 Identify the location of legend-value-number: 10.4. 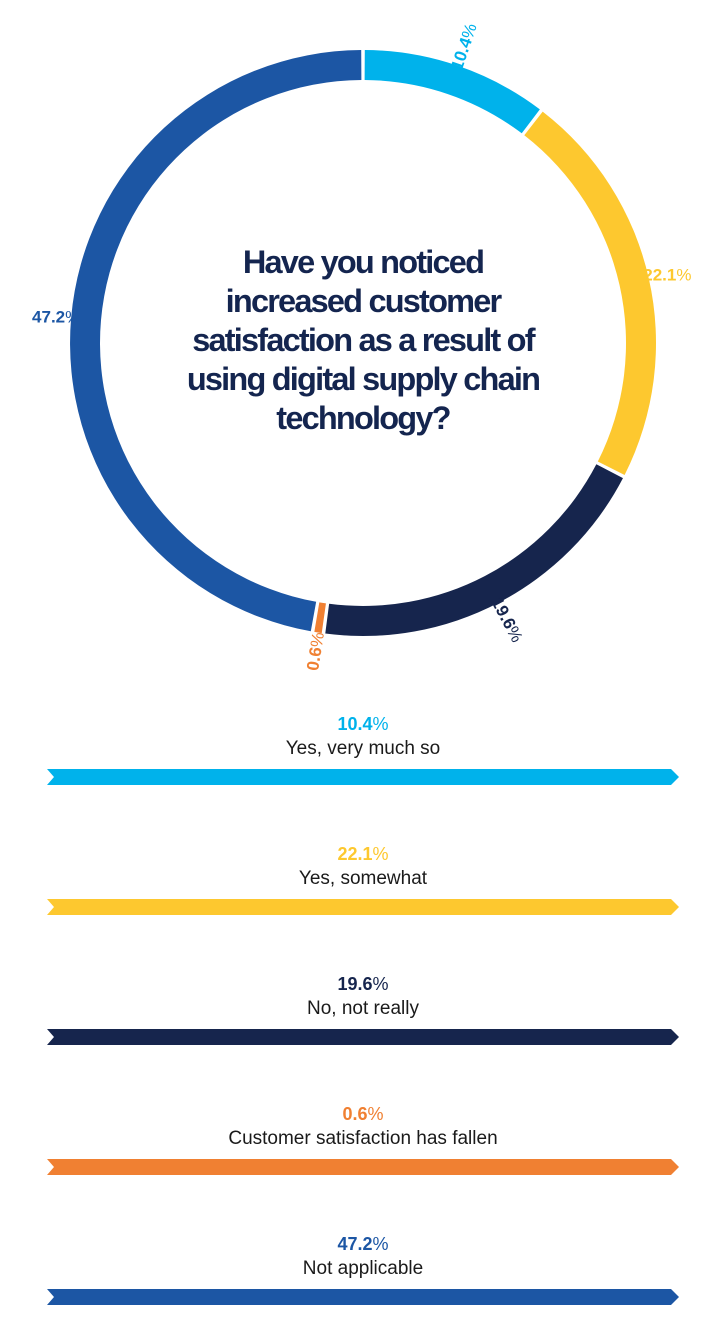
(355, 724).